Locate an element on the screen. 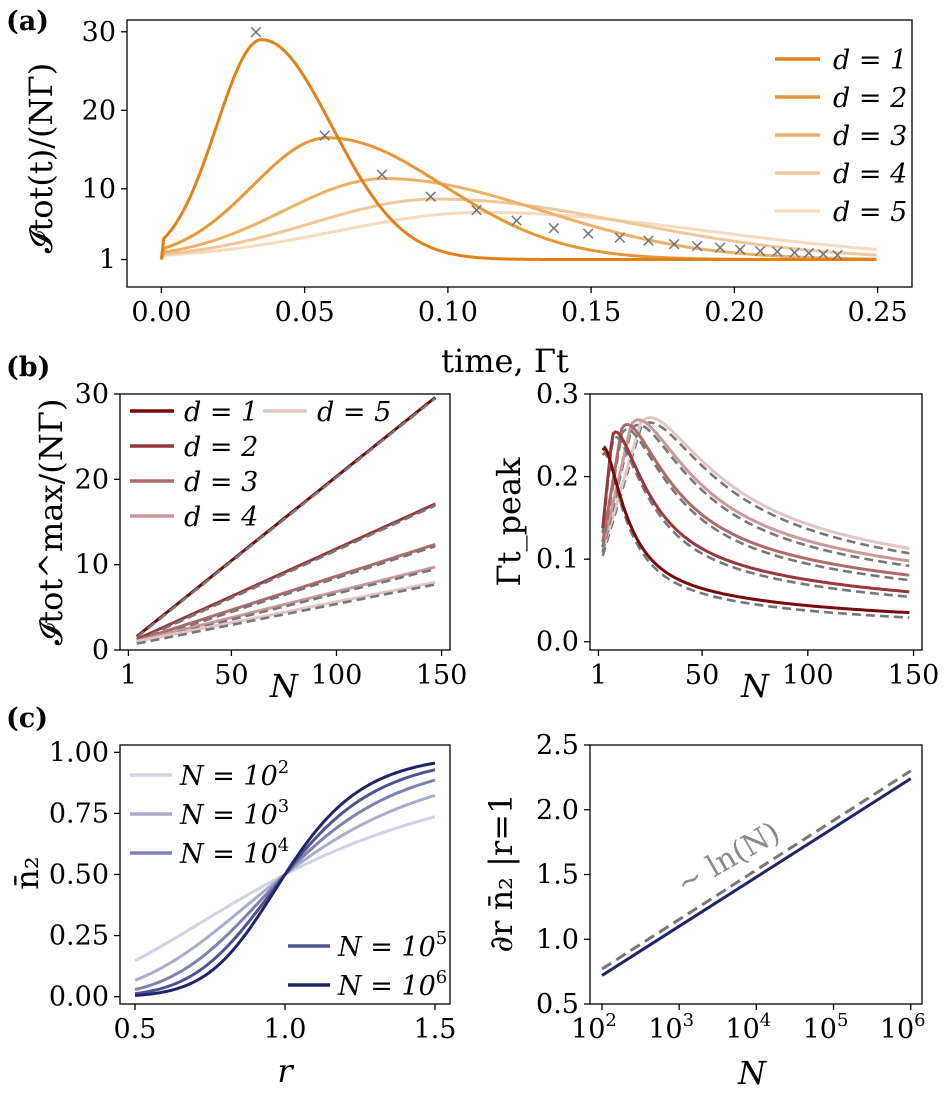 This screenshot has height=1099, width=944. panel-c-right-xtick-label: 10⁴ is located at coordinates (748, 1027).